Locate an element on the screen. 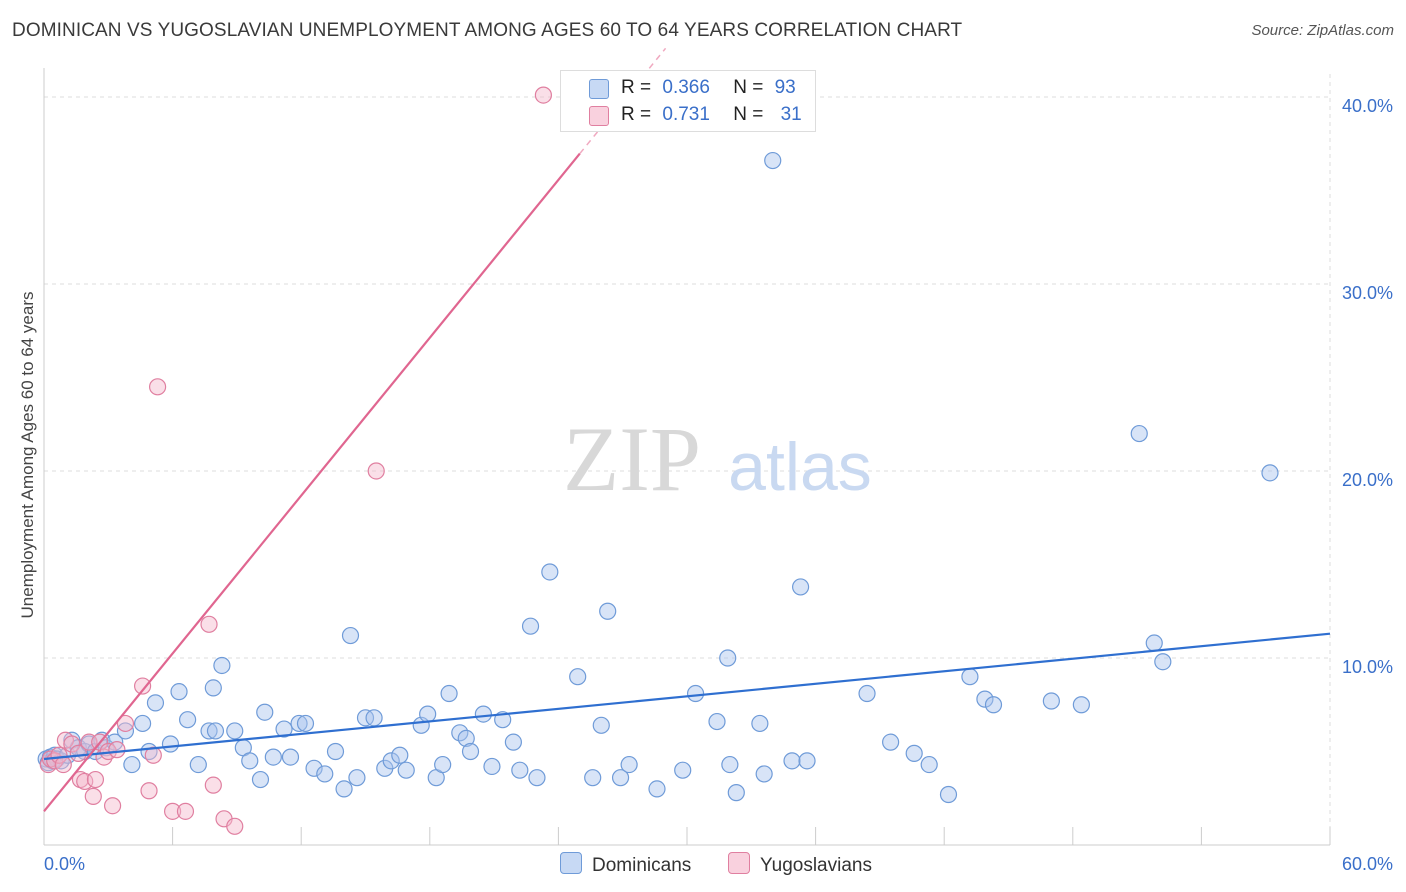 This screenshot has width=1406, height=892. stats-legend: R = 0.366 N = 93 R = 0.731 N = 31 is located at coordinates (688, 101).